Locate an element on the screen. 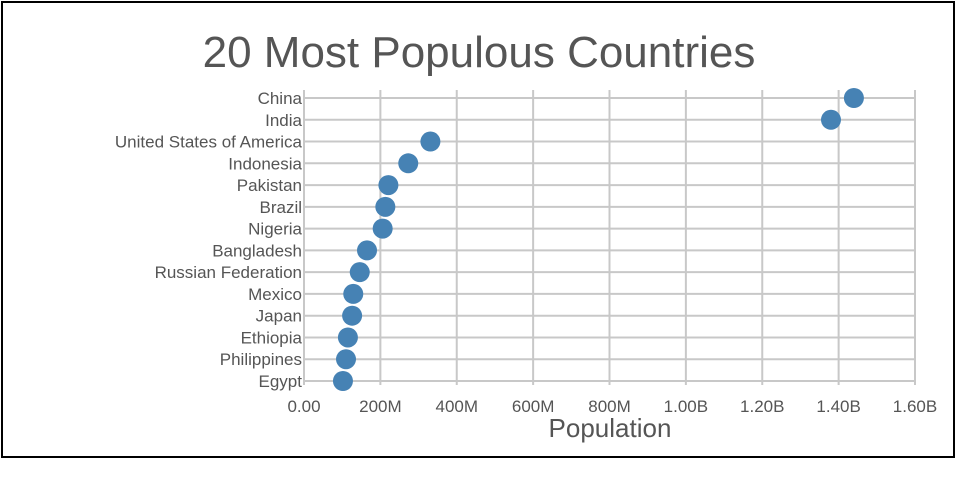 The width and height of the screenshot is (960, 500). category-label: Philippines is located at coordinates (261, 359).